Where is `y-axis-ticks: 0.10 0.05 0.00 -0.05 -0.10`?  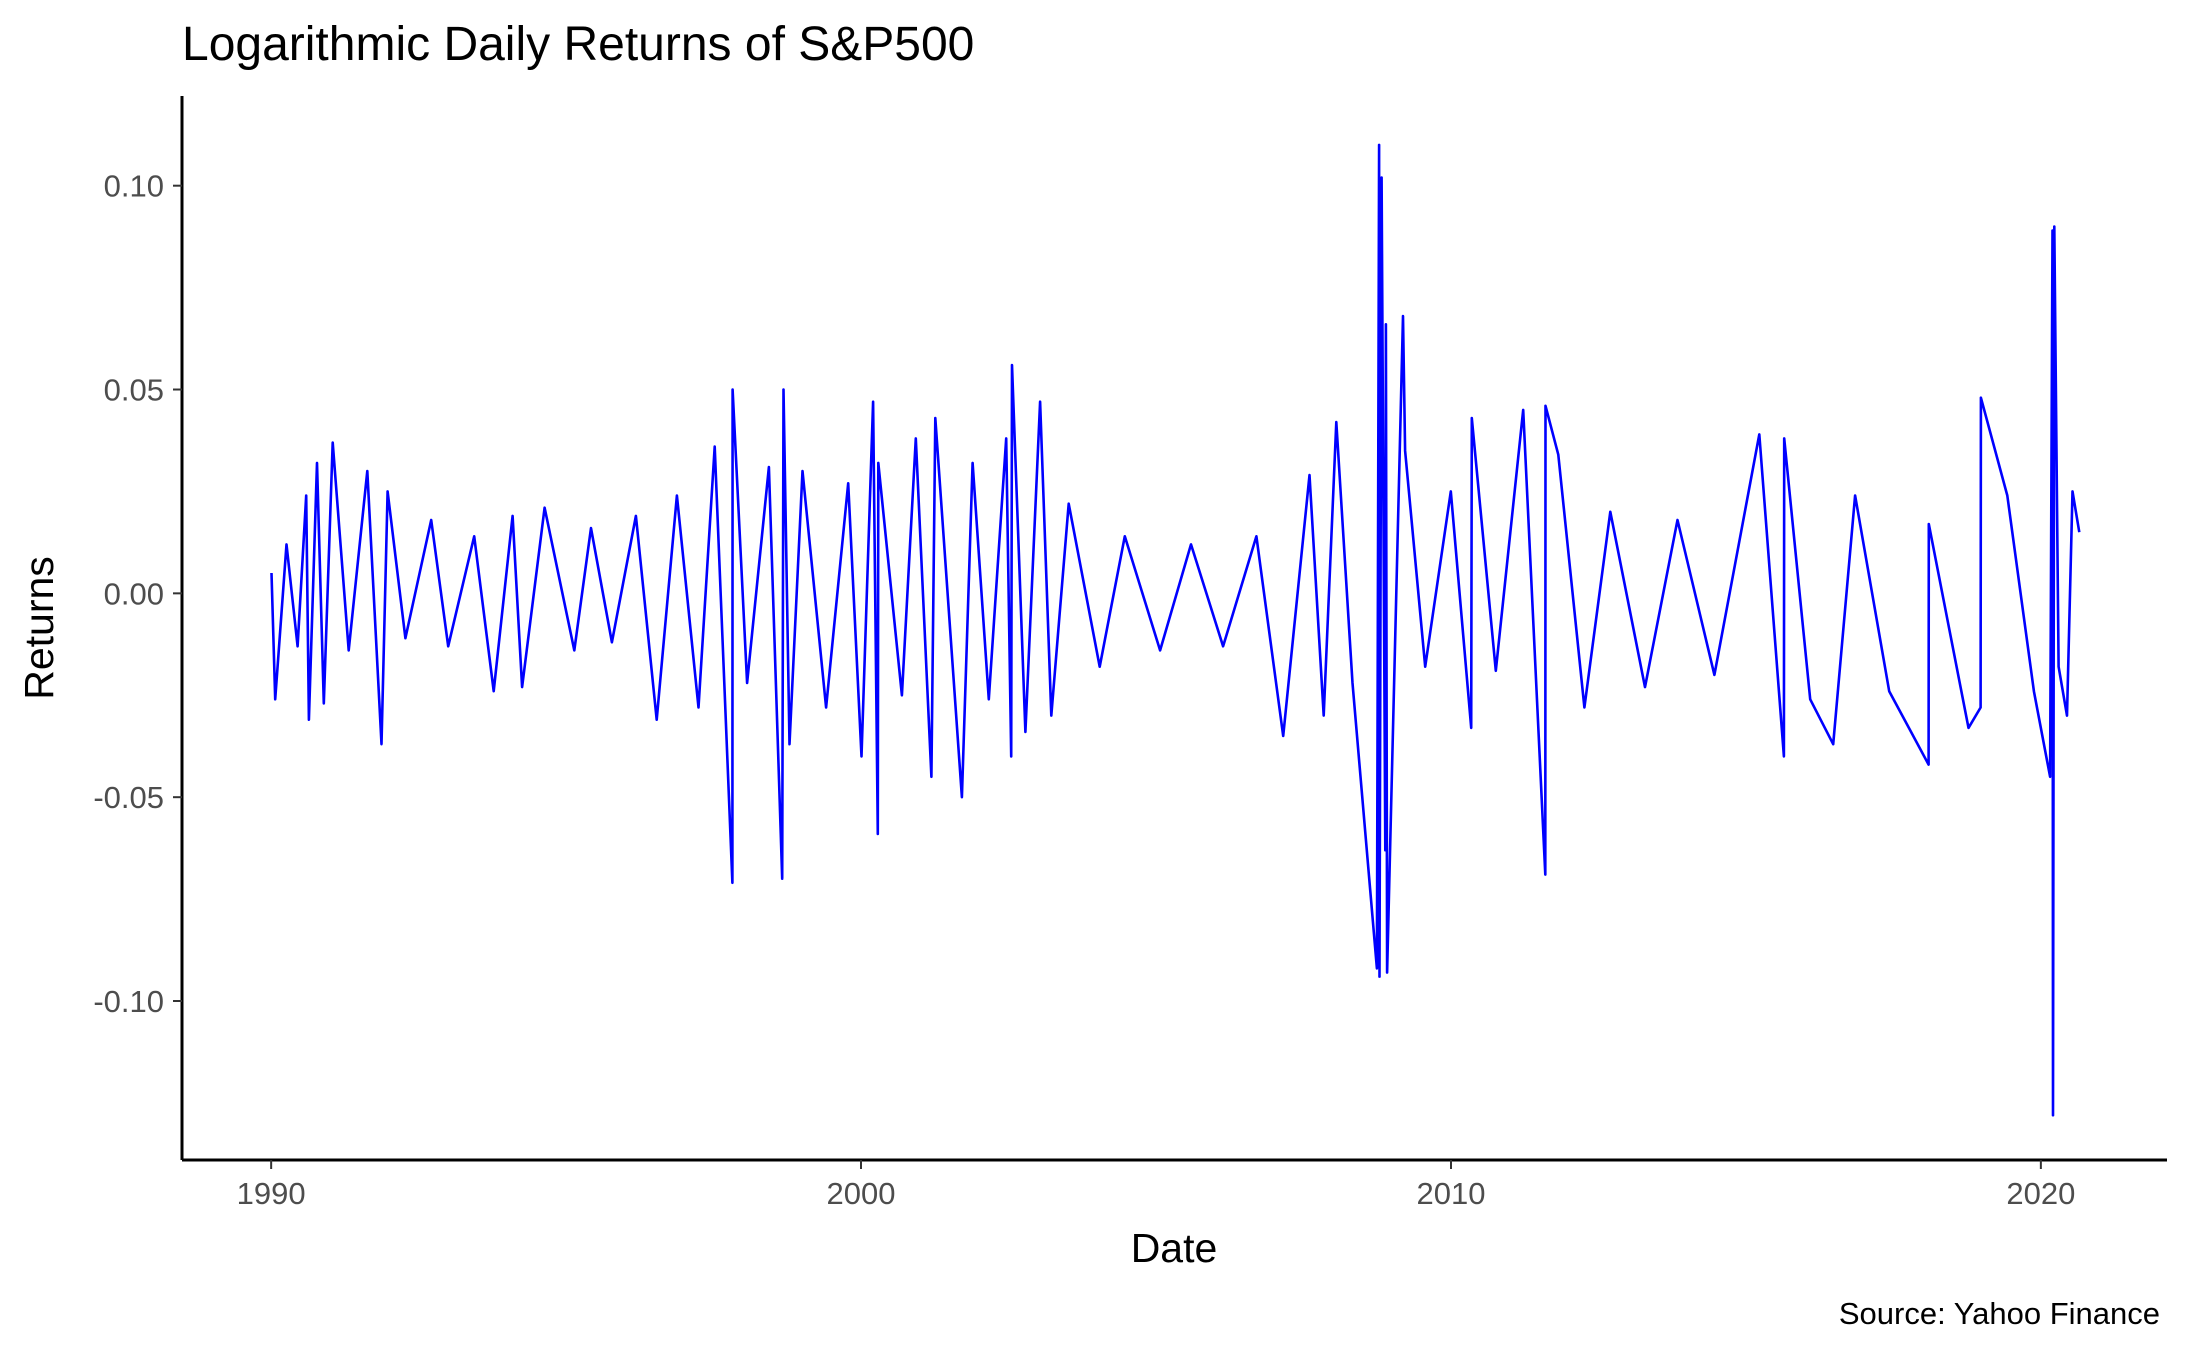
y-axis-ticks: 0.10 0.05 0.00 -0.05 -0.10 is located at coordinates (137, 594).